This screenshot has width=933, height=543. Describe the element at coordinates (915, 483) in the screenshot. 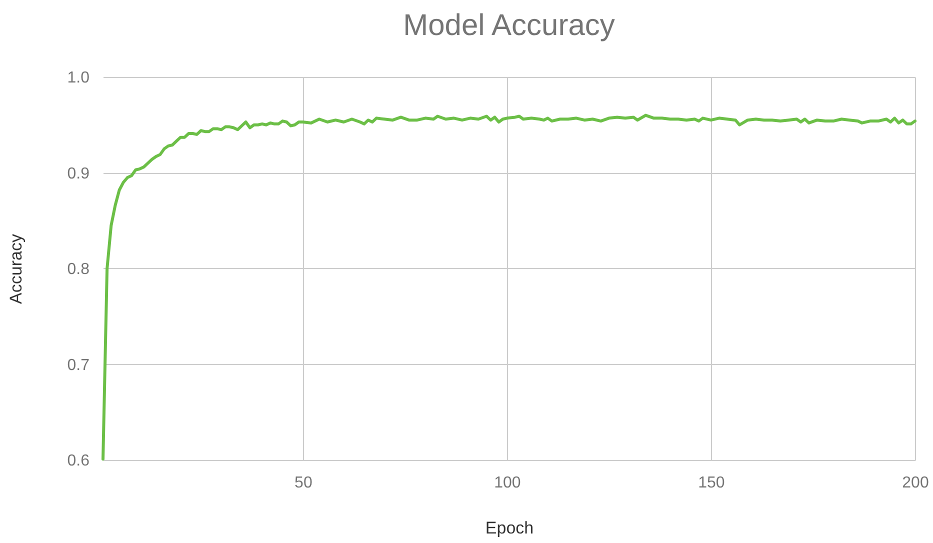

I see `x-tick-label: 200` at that location.